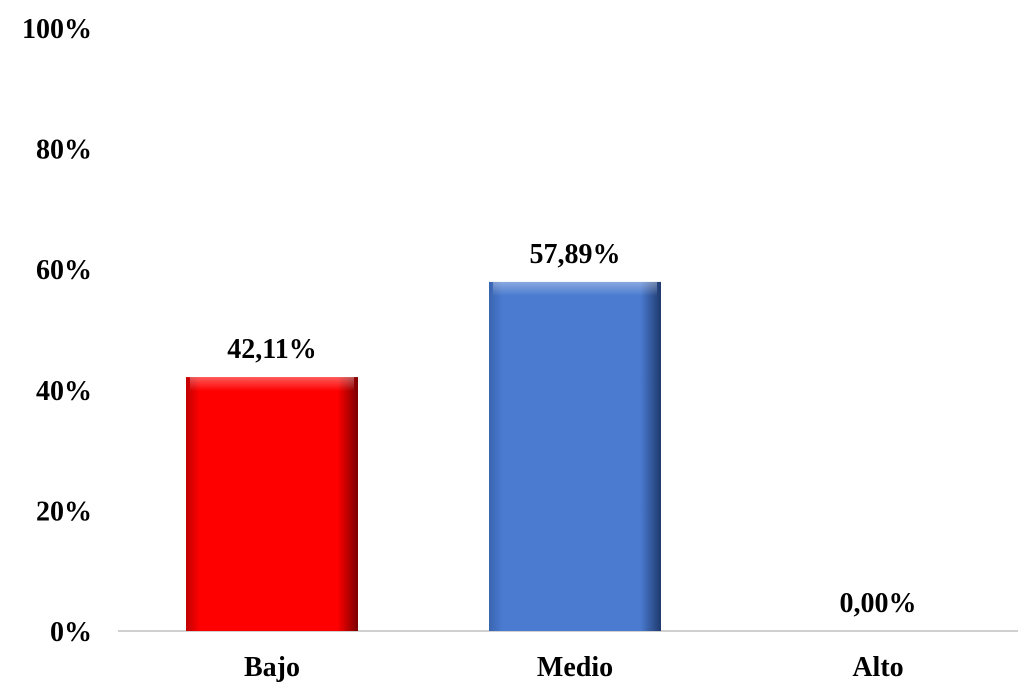 Image resolution: width=1021 pixels, height=687 pixels. Describe the element at coordinates (575, 254) in the screenshot. I see `data-label-medio: 57,89%` at that location.